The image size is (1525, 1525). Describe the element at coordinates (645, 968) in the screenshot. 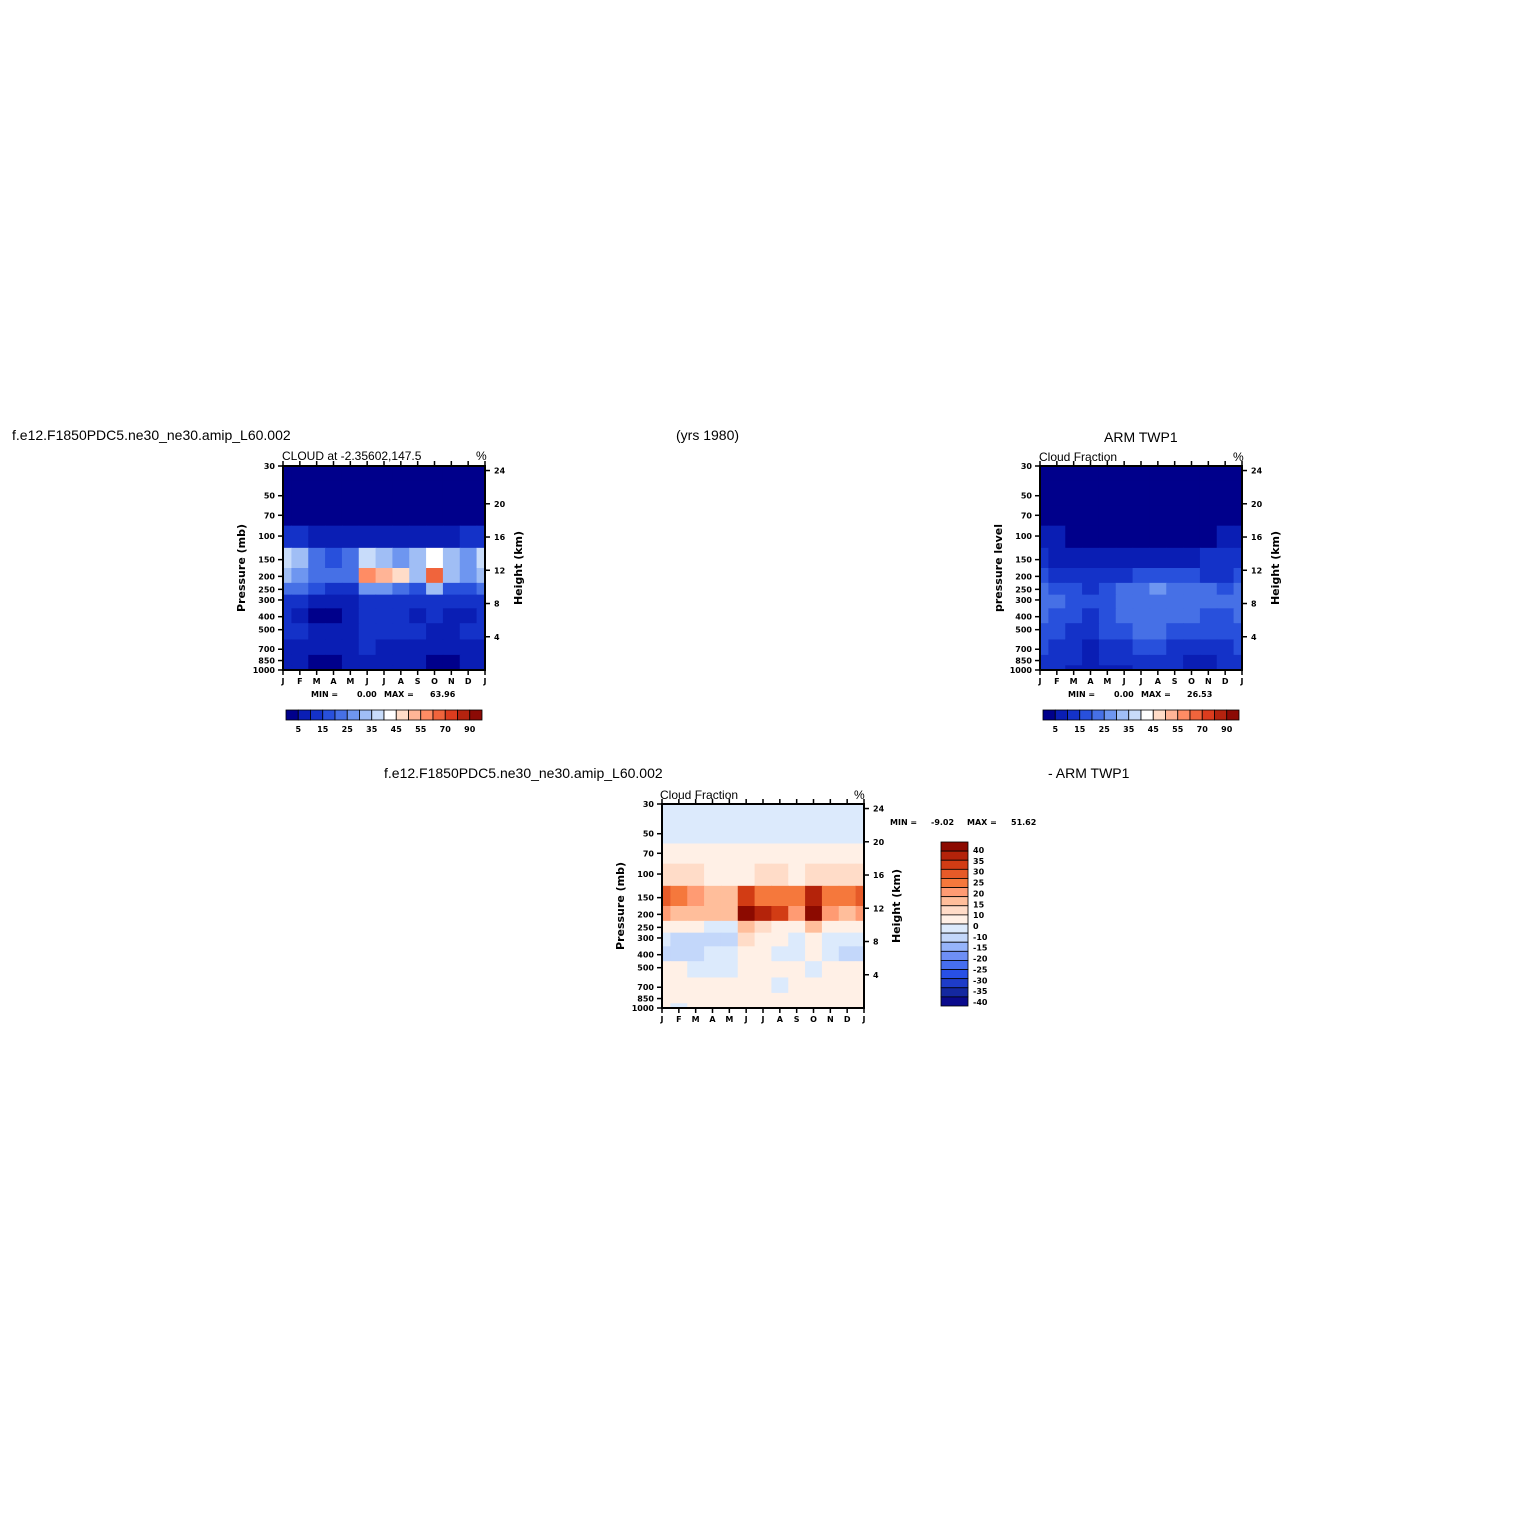

I see `y-tick-label: 500` at that location.